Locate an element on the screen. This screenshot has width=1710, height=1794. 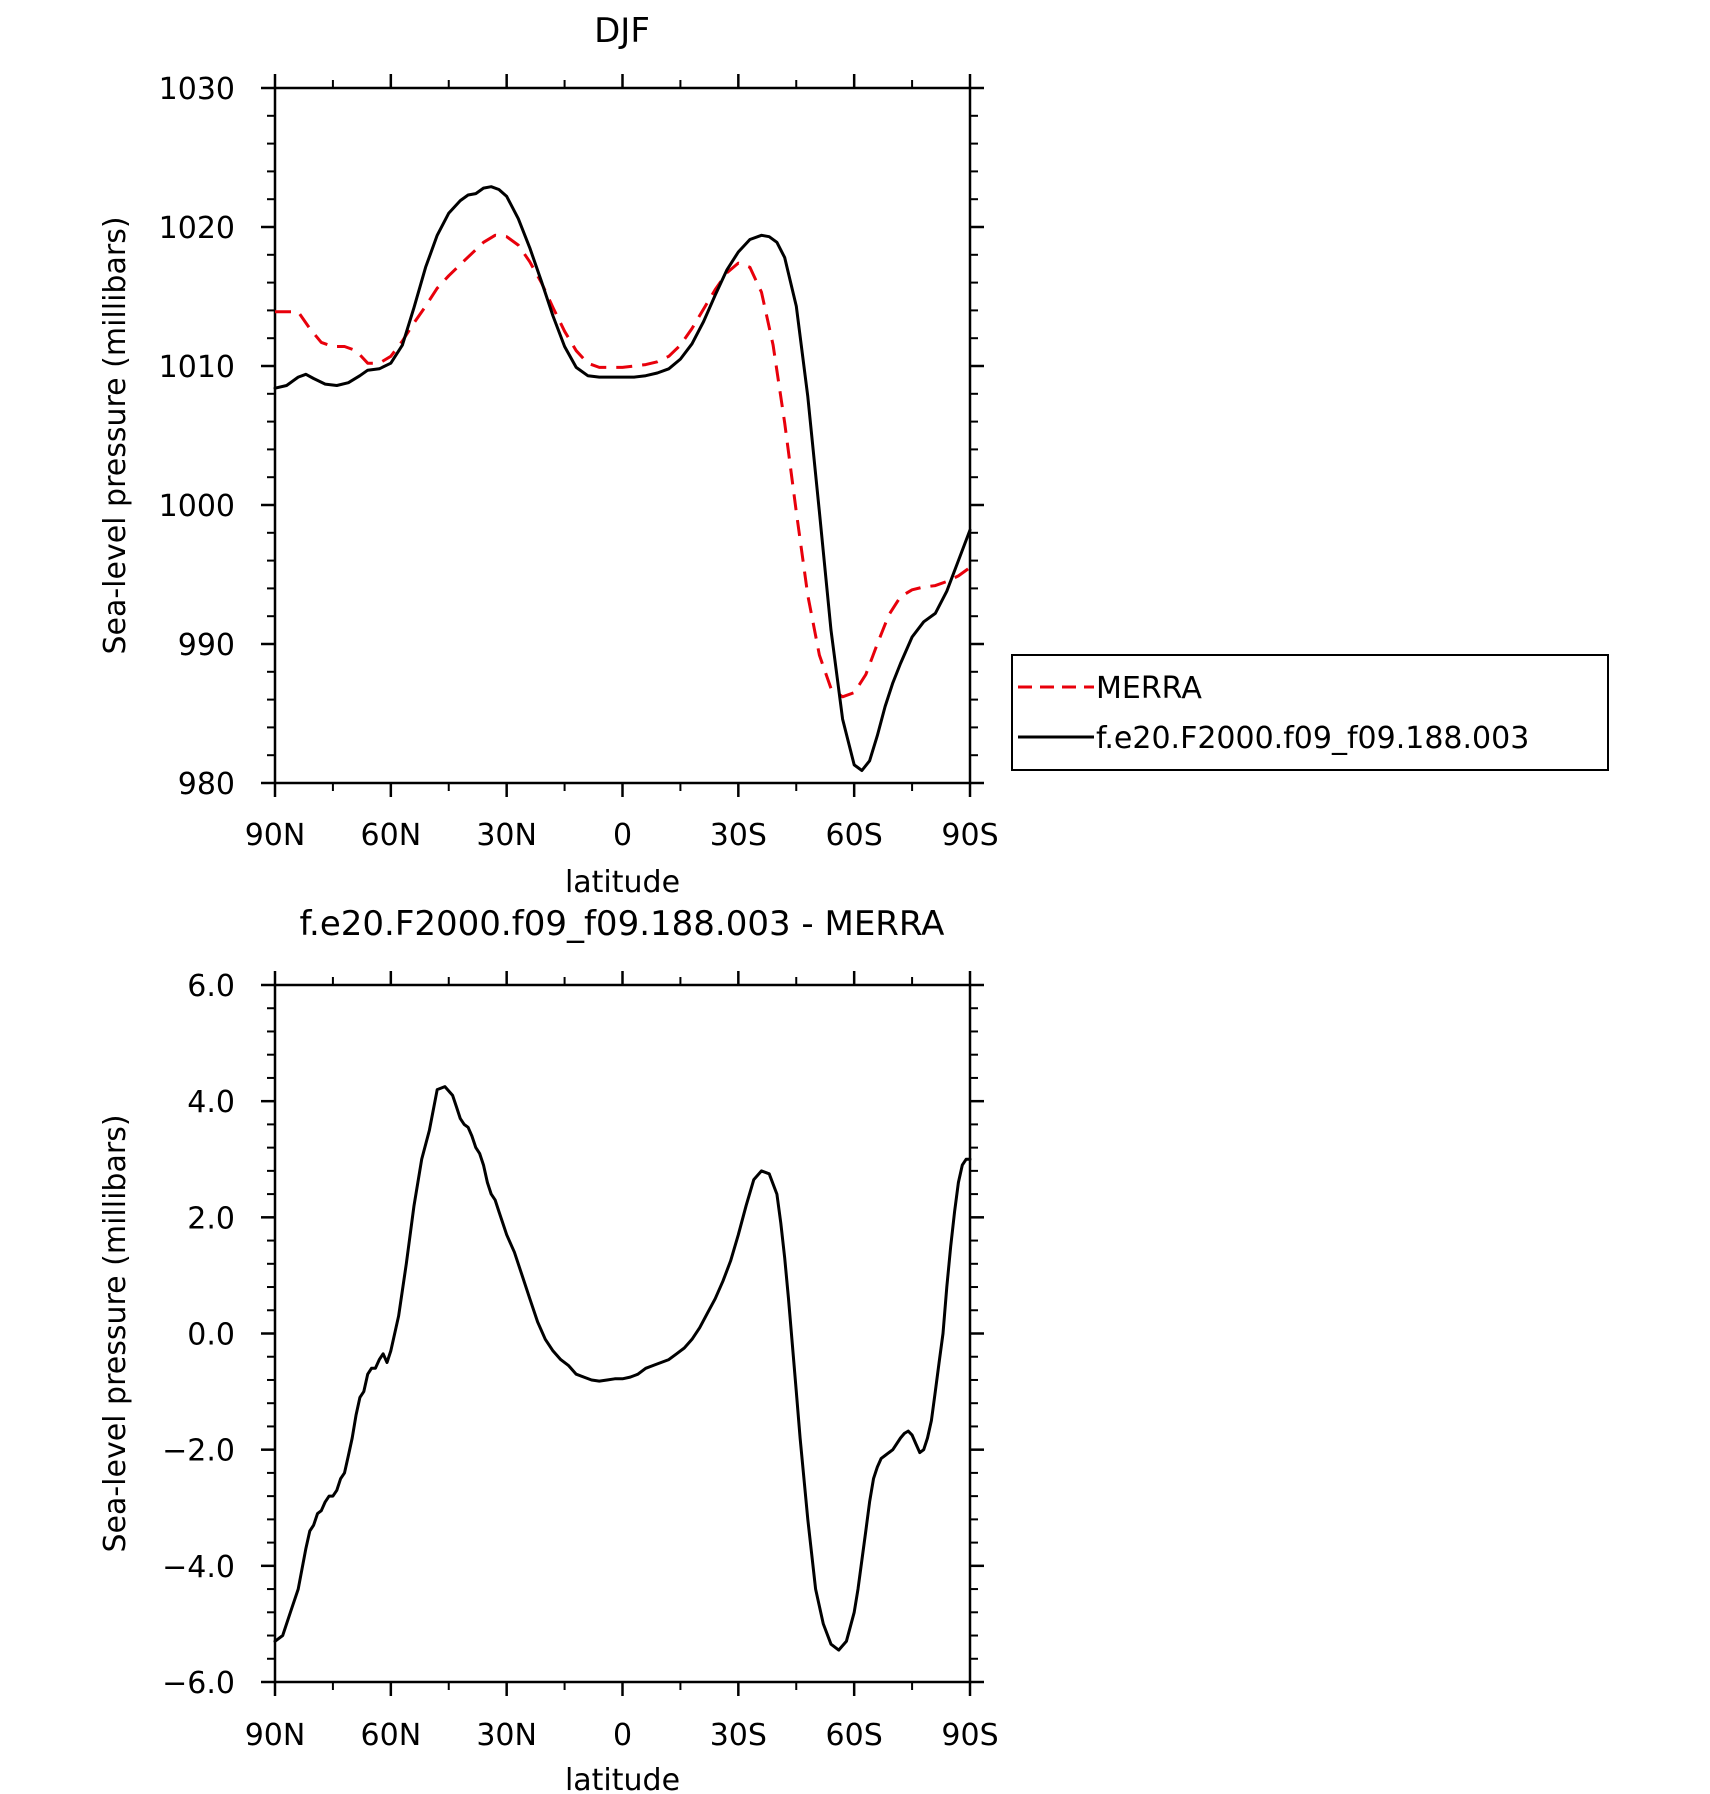
chart-title: DJF is located at coordinates (622, 31).